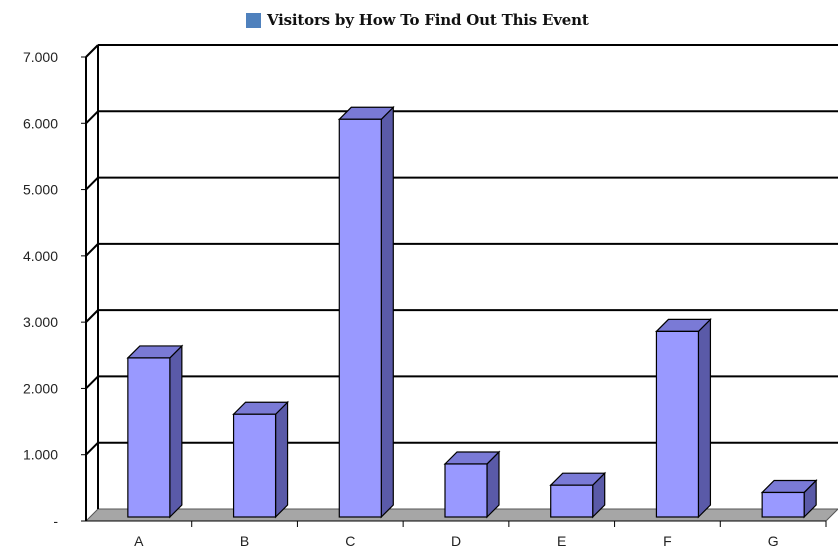  Describe the element at coordinates (456, 541) in the screenshot. I see `x-tick-label: D` at that location.